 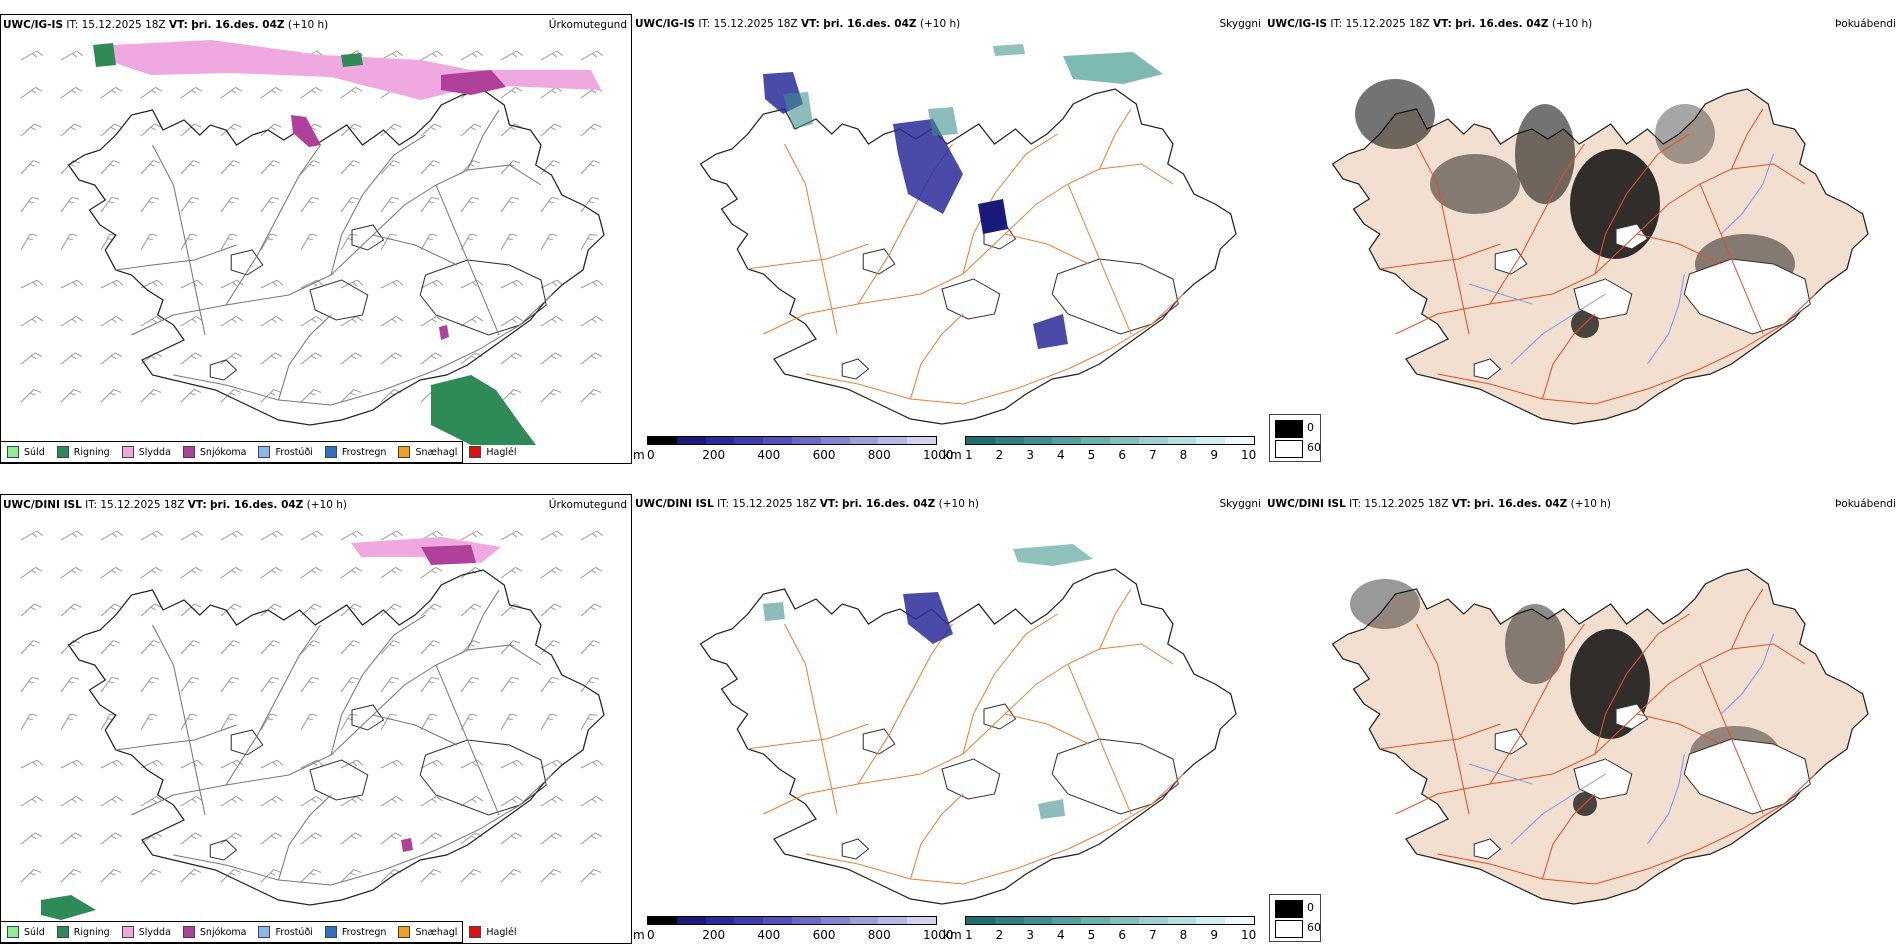 What do you see at coordinates (914, 705) in the screenshot?
I see `ceiling-low-areas` at bounding box center [914, 705].